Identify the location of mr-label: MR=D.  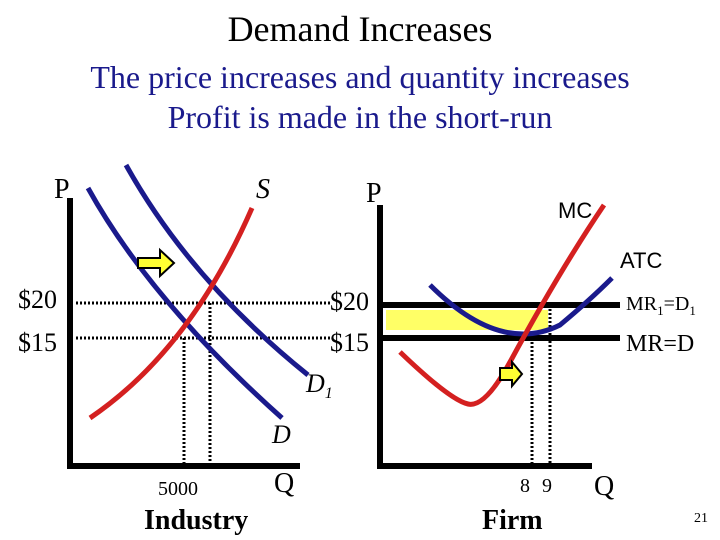
(660, 344).